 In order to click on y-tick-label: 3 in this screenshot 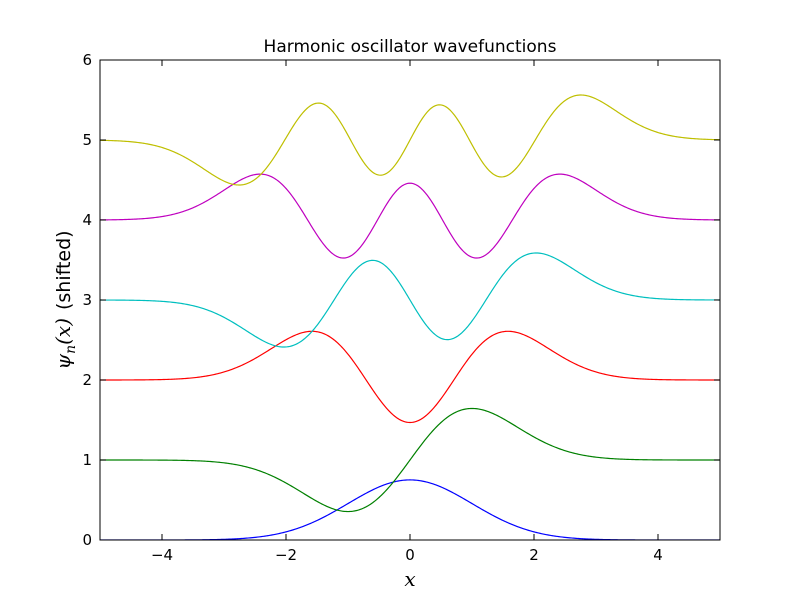, I will do `click(87, 300)`.